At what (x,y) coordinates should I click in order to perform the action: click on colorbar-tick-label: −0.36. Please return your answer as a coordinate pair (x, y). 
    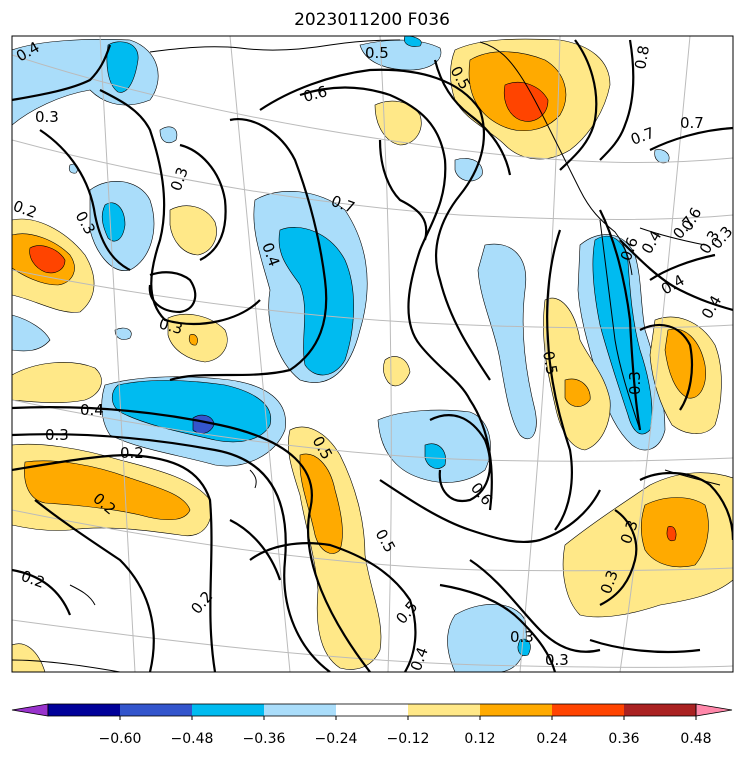
    Looking at the image, I should click on (264, 739).